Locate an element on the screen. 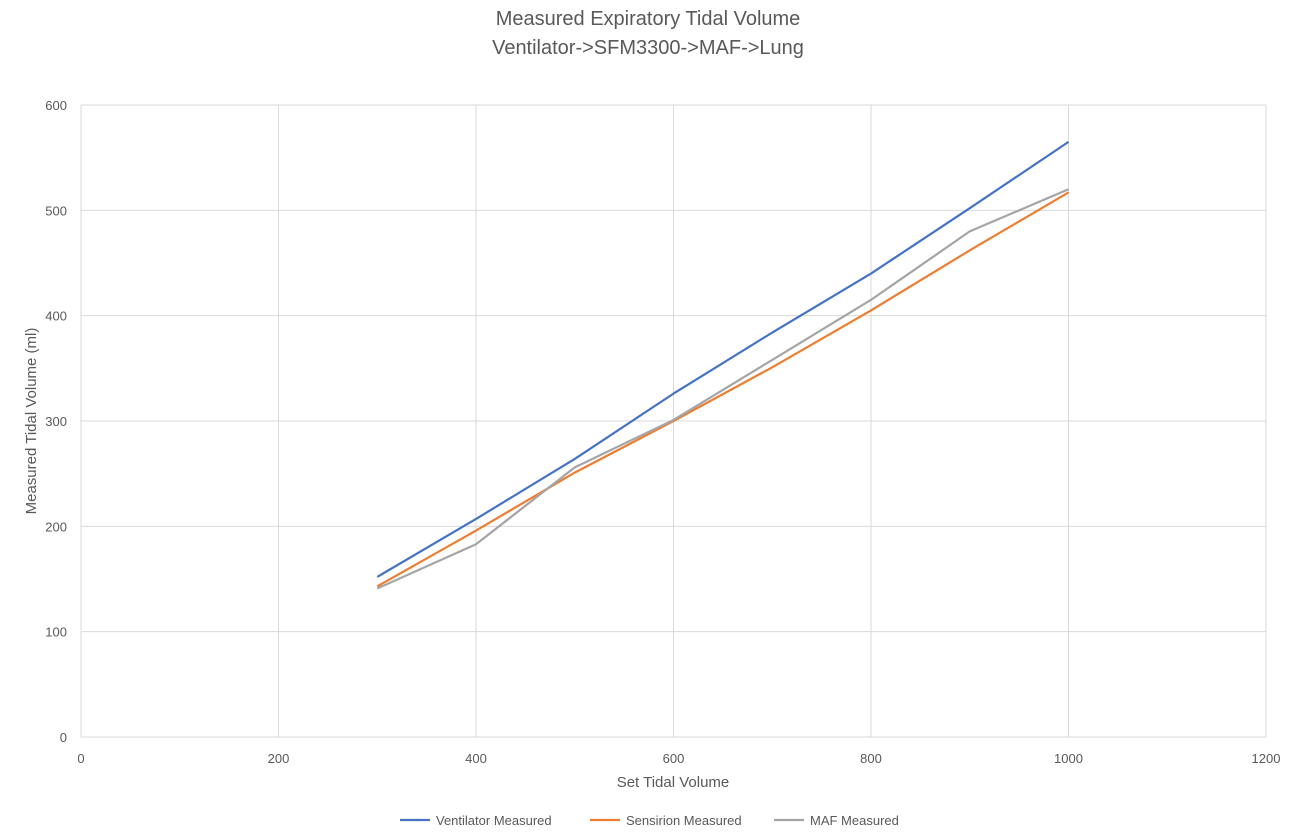 This screenshot has width=1295, height=833. y-tick-label: 100 is located at coordinates (56, 632).